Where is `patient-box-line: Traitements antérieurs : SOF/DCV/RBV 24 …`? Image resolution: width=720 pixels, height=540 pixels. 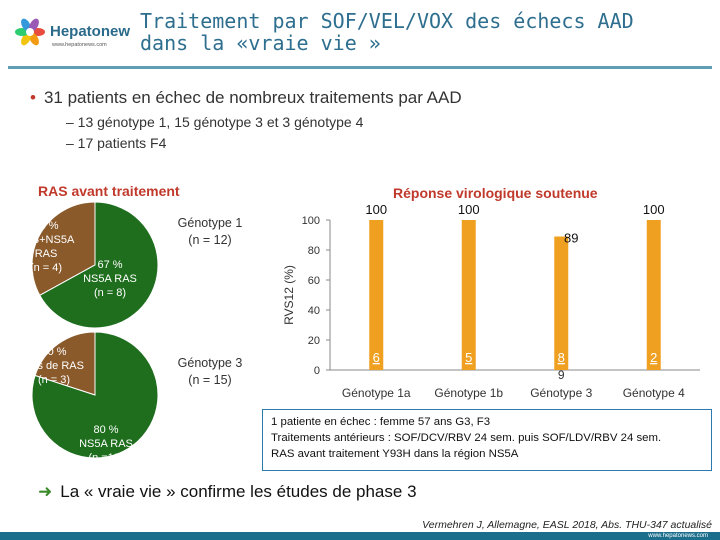
patient-box-line: Traitements antérieurs : SOF/DCV/RBV 24 … is located at coordinates (466, 438).